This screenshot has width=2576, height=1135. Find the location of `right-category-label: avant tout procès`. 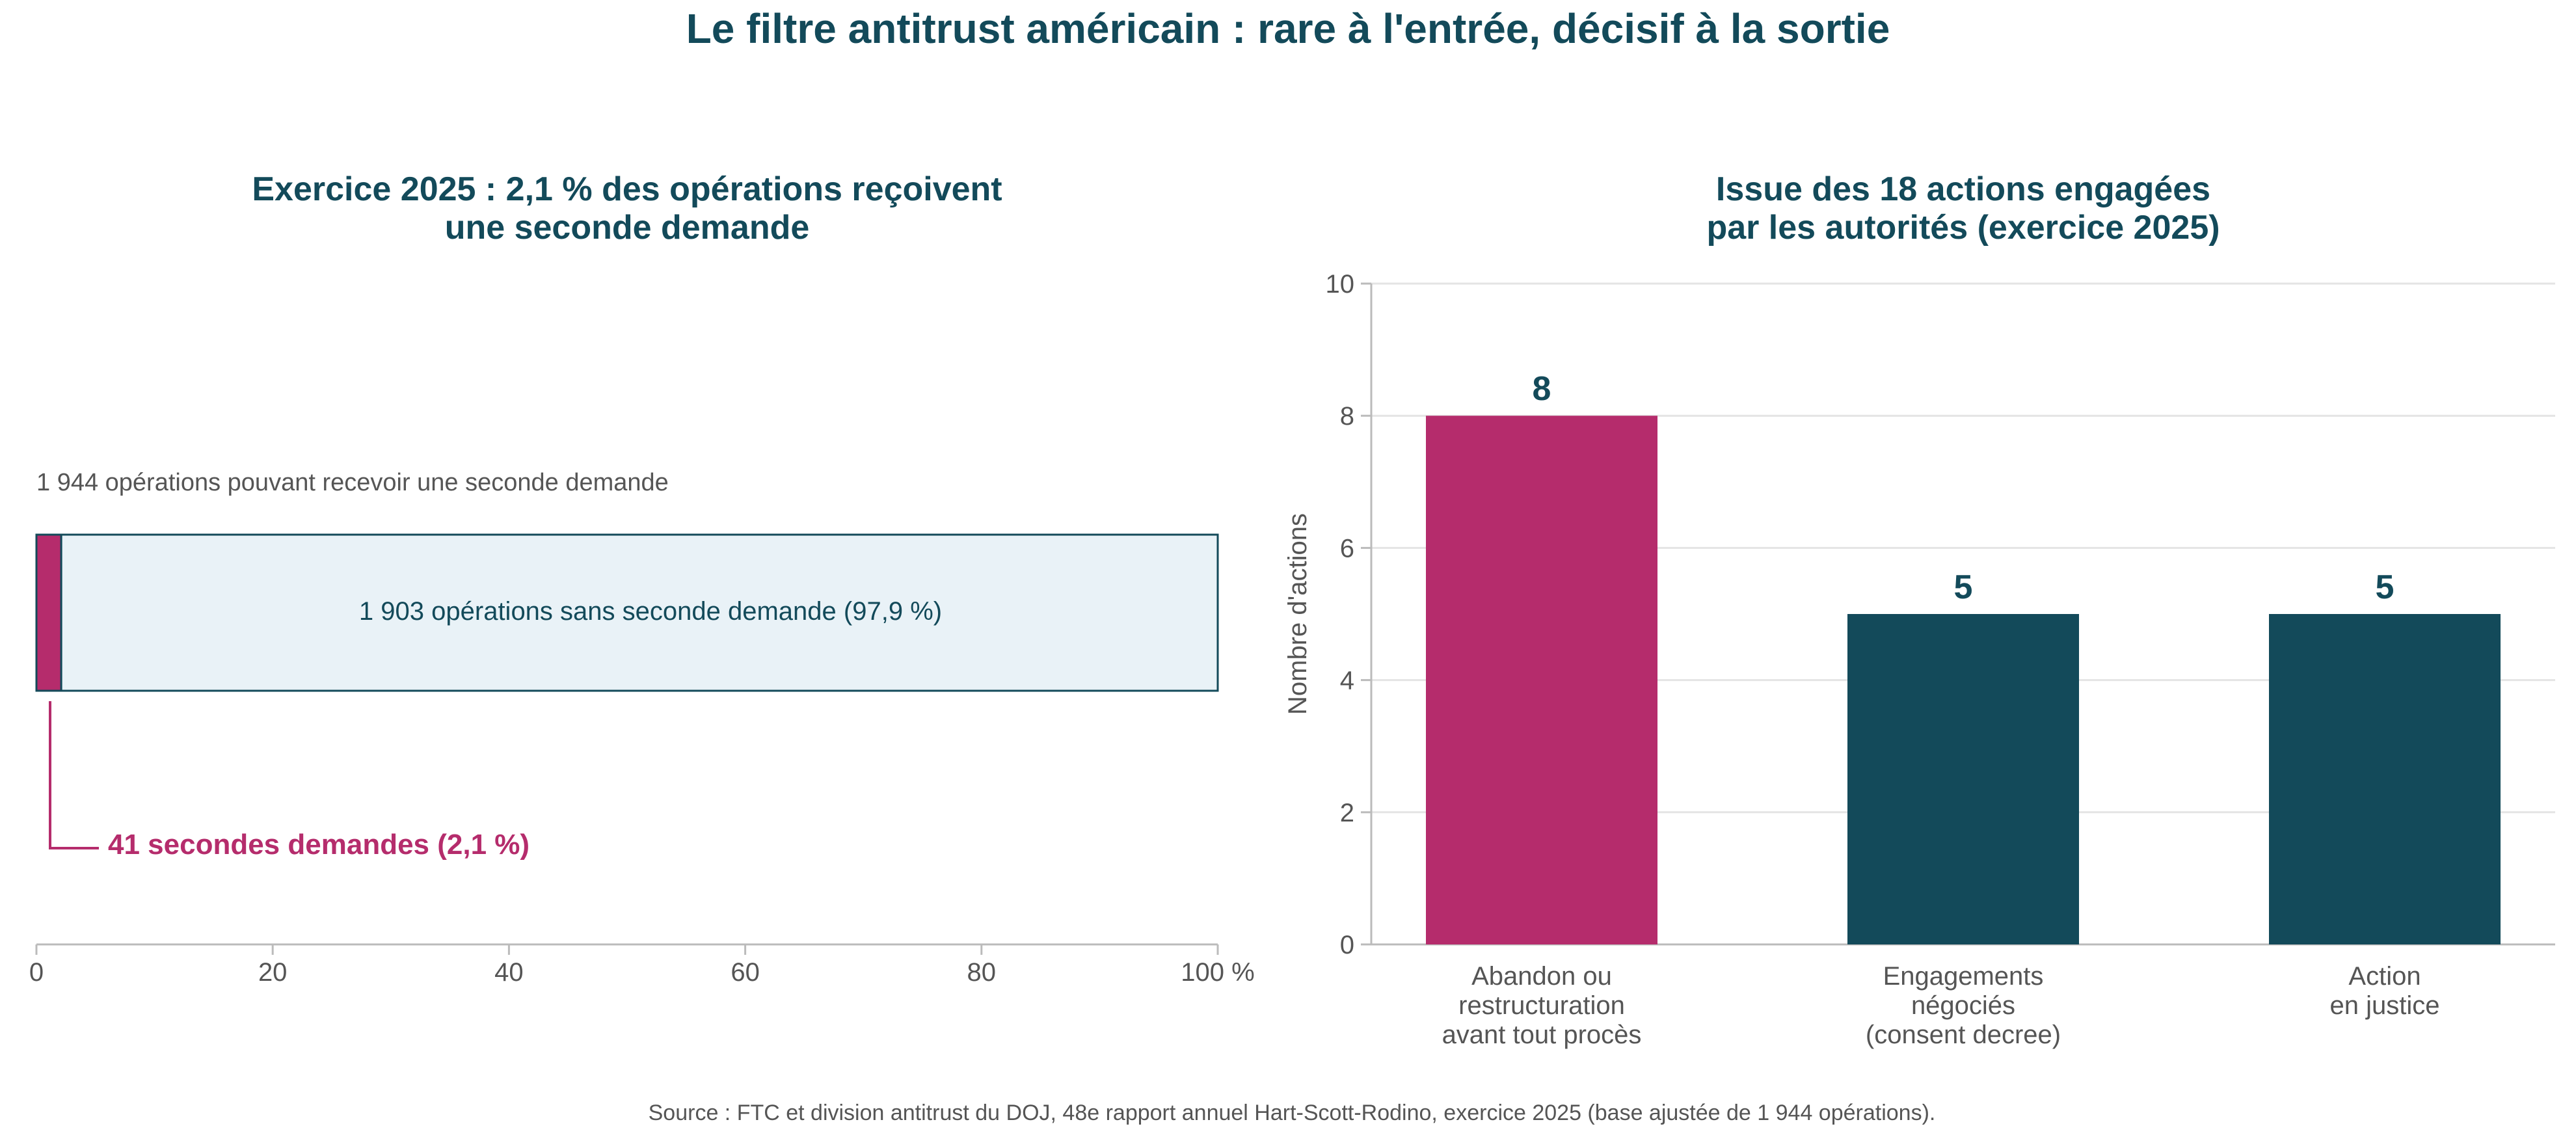

right-category-label: avant tout procès is located at coordinates (1542, 1035).